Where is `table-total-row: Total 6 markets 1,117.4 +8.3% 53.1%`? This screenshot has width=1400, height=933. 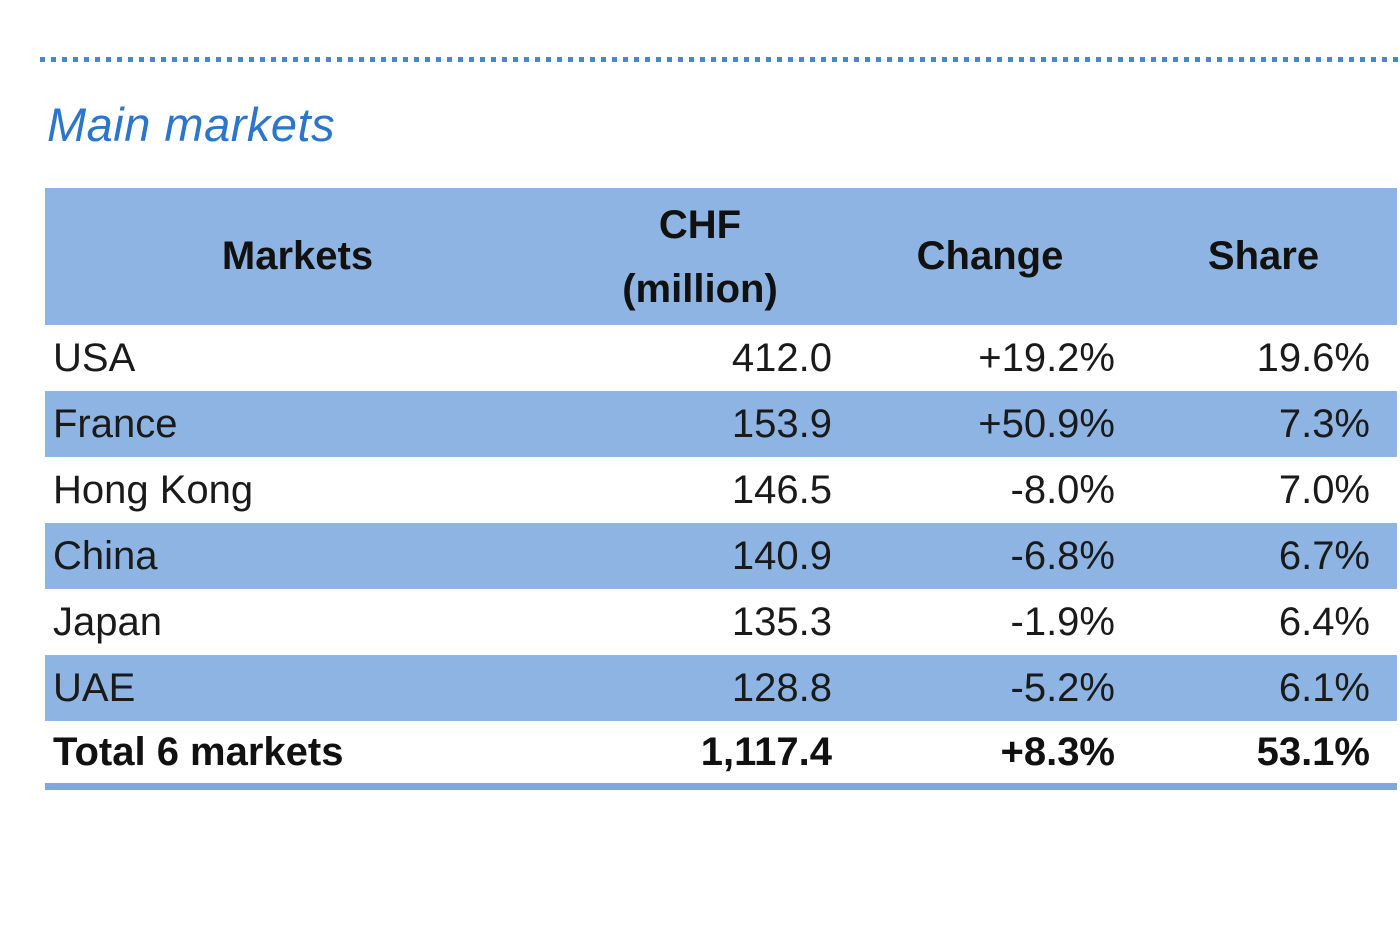
table-total-row: Total 6 markets 1,117.4 +8.3% 53.1% is located at coordinates (721, 752).